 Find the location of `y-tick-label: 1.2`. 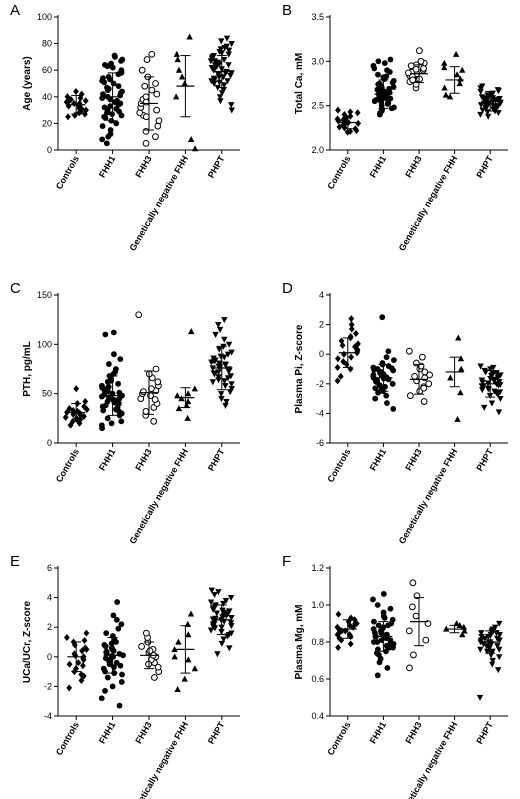

y-tick-label: 1.2 is located at coordinates (317, 568).